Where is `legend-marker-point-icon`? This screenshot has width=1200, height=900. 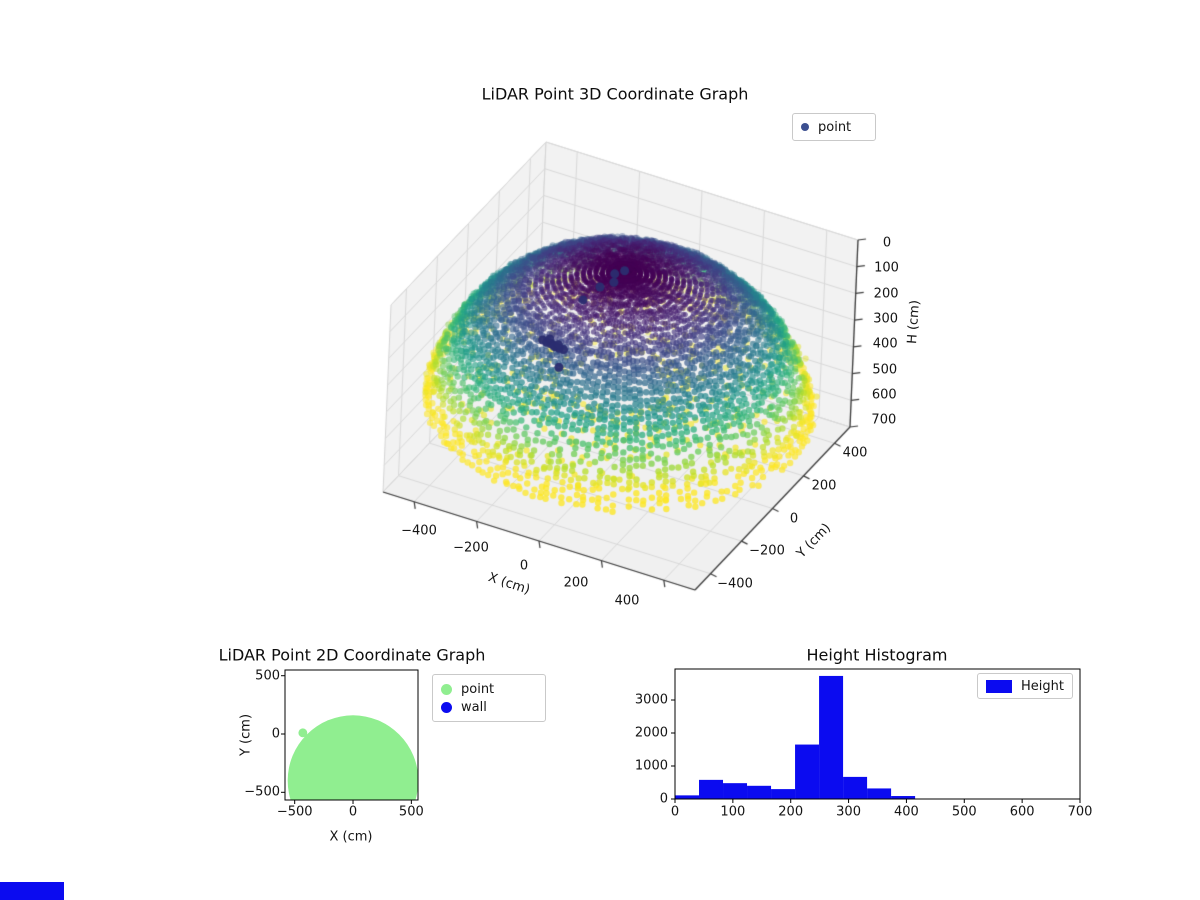 legend-marker-point-icon is located at coordinates (805, 127).